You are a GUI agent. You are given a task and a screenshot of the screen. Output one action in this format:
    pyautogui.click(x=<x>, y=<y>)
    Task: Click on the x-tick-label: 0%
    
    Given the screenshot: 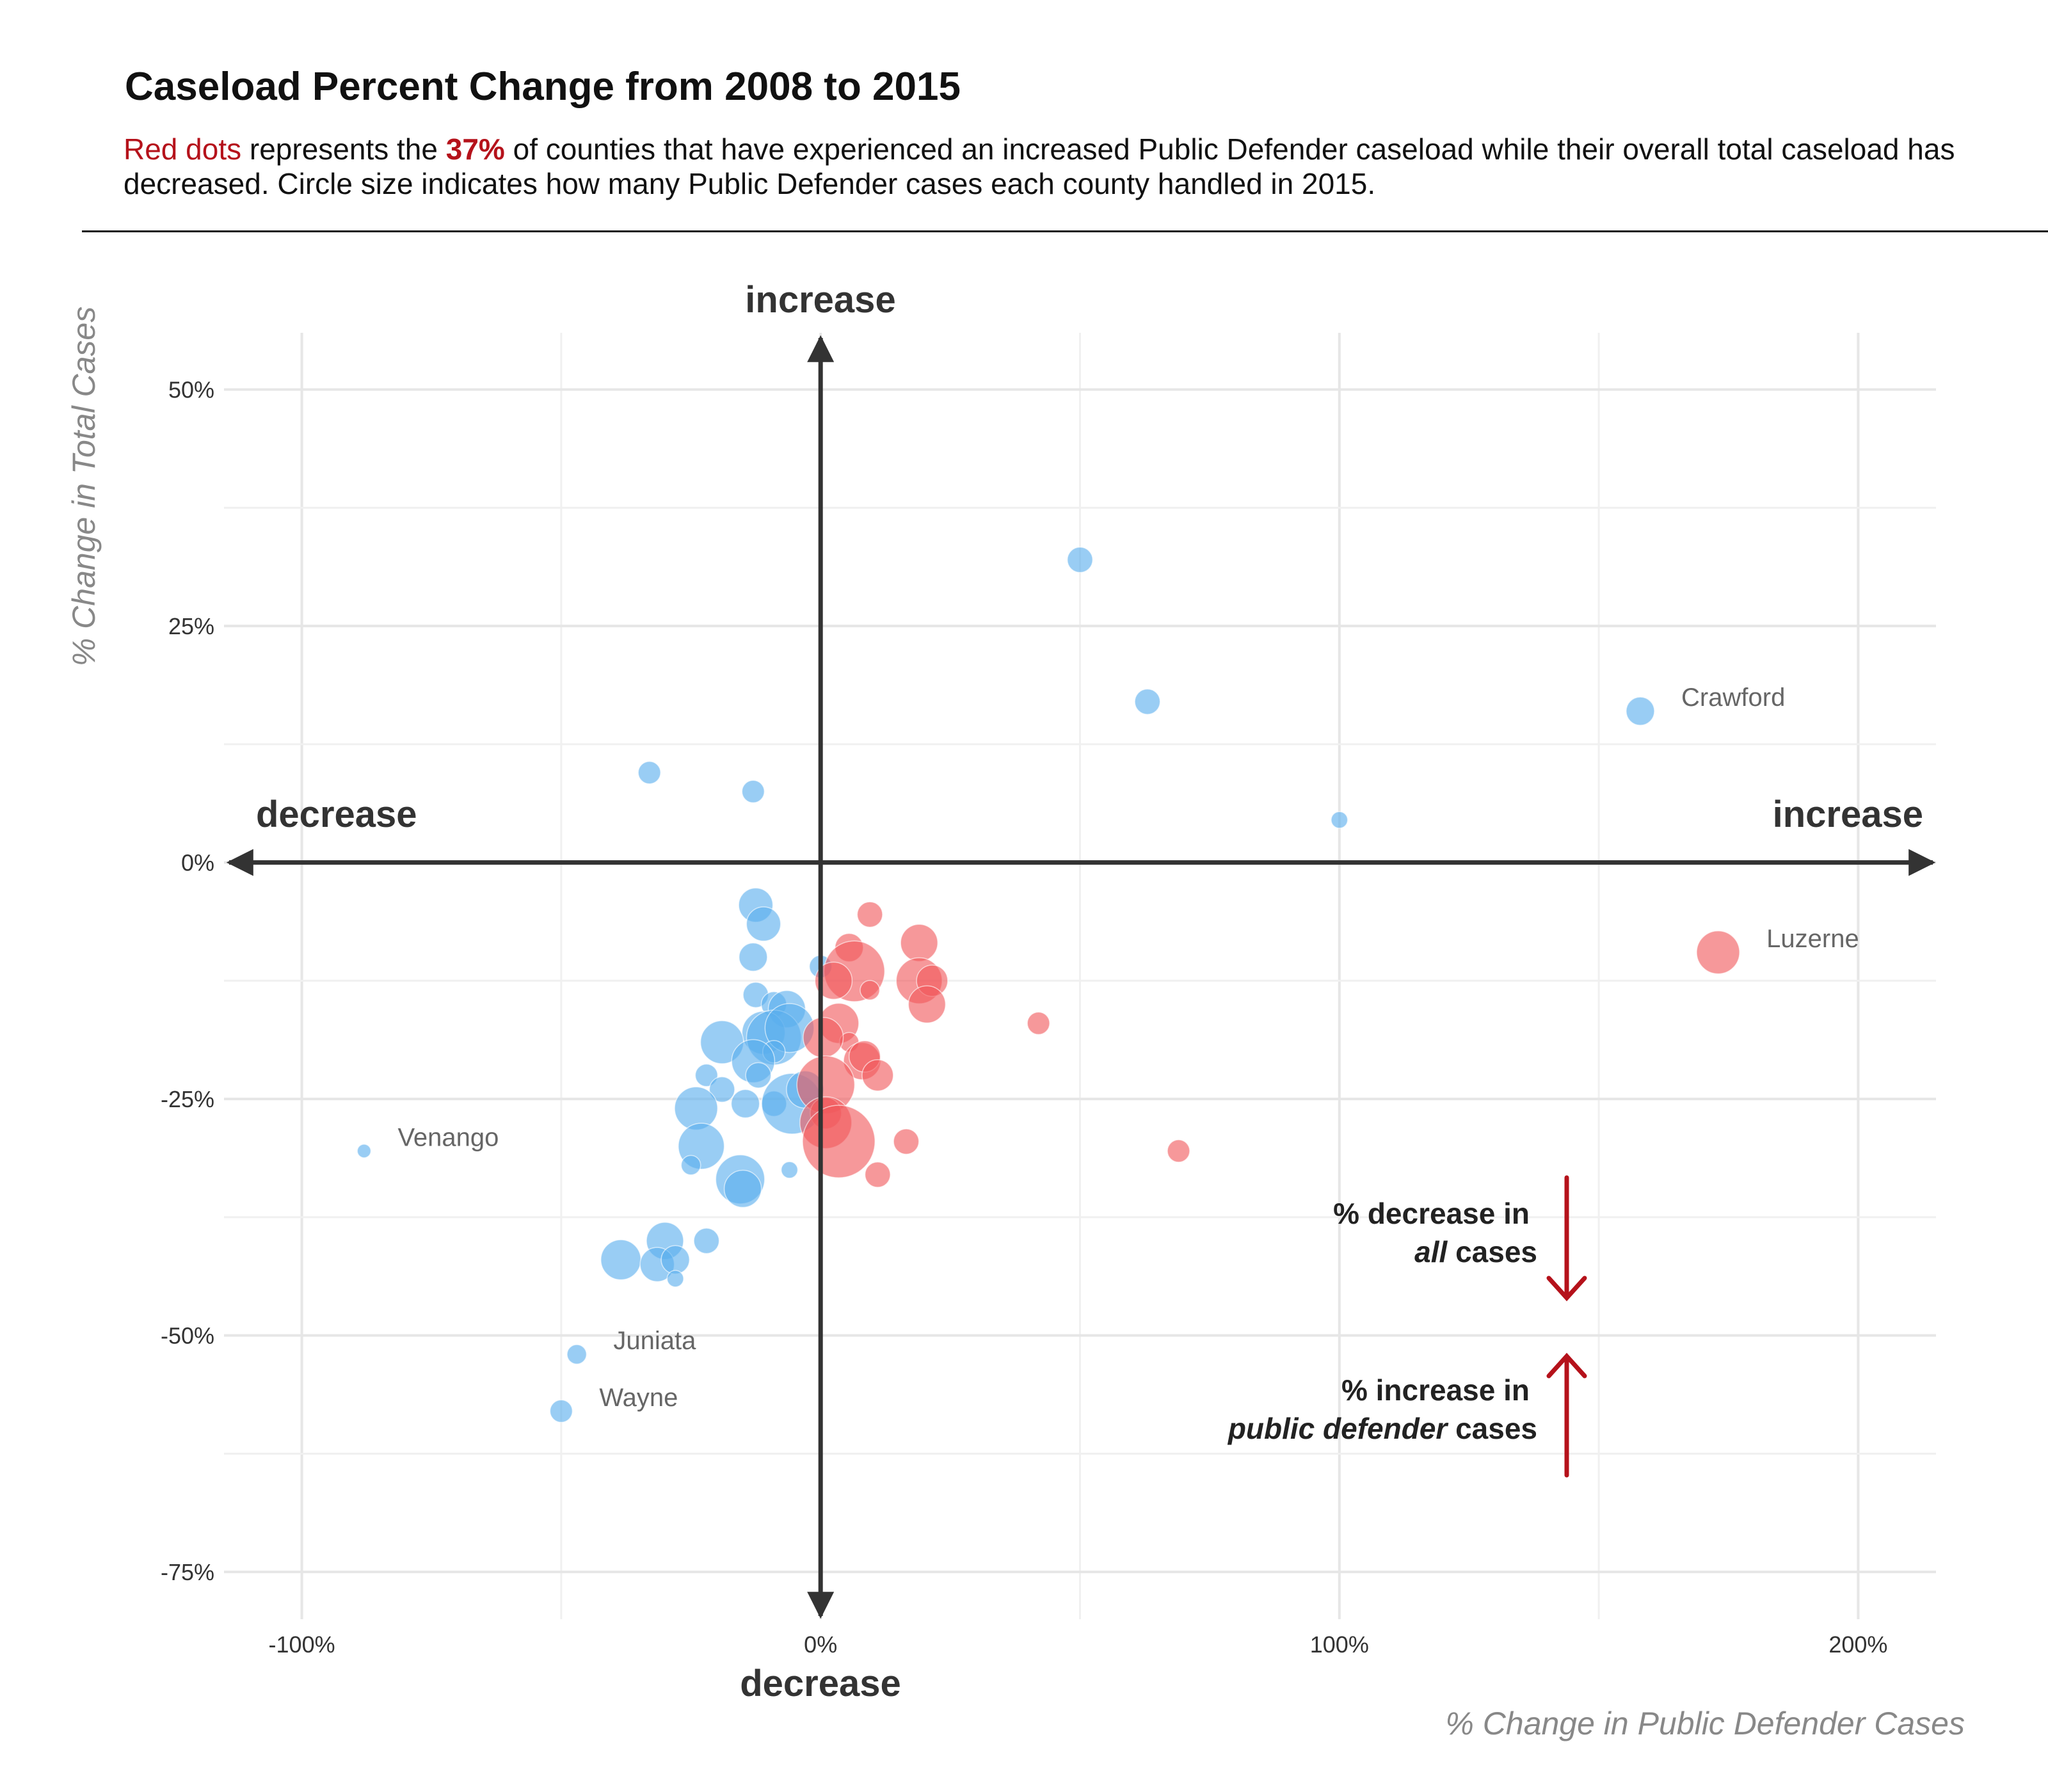 What is the action you would take?
    pyautogui.click(x=820, y=1644)
    